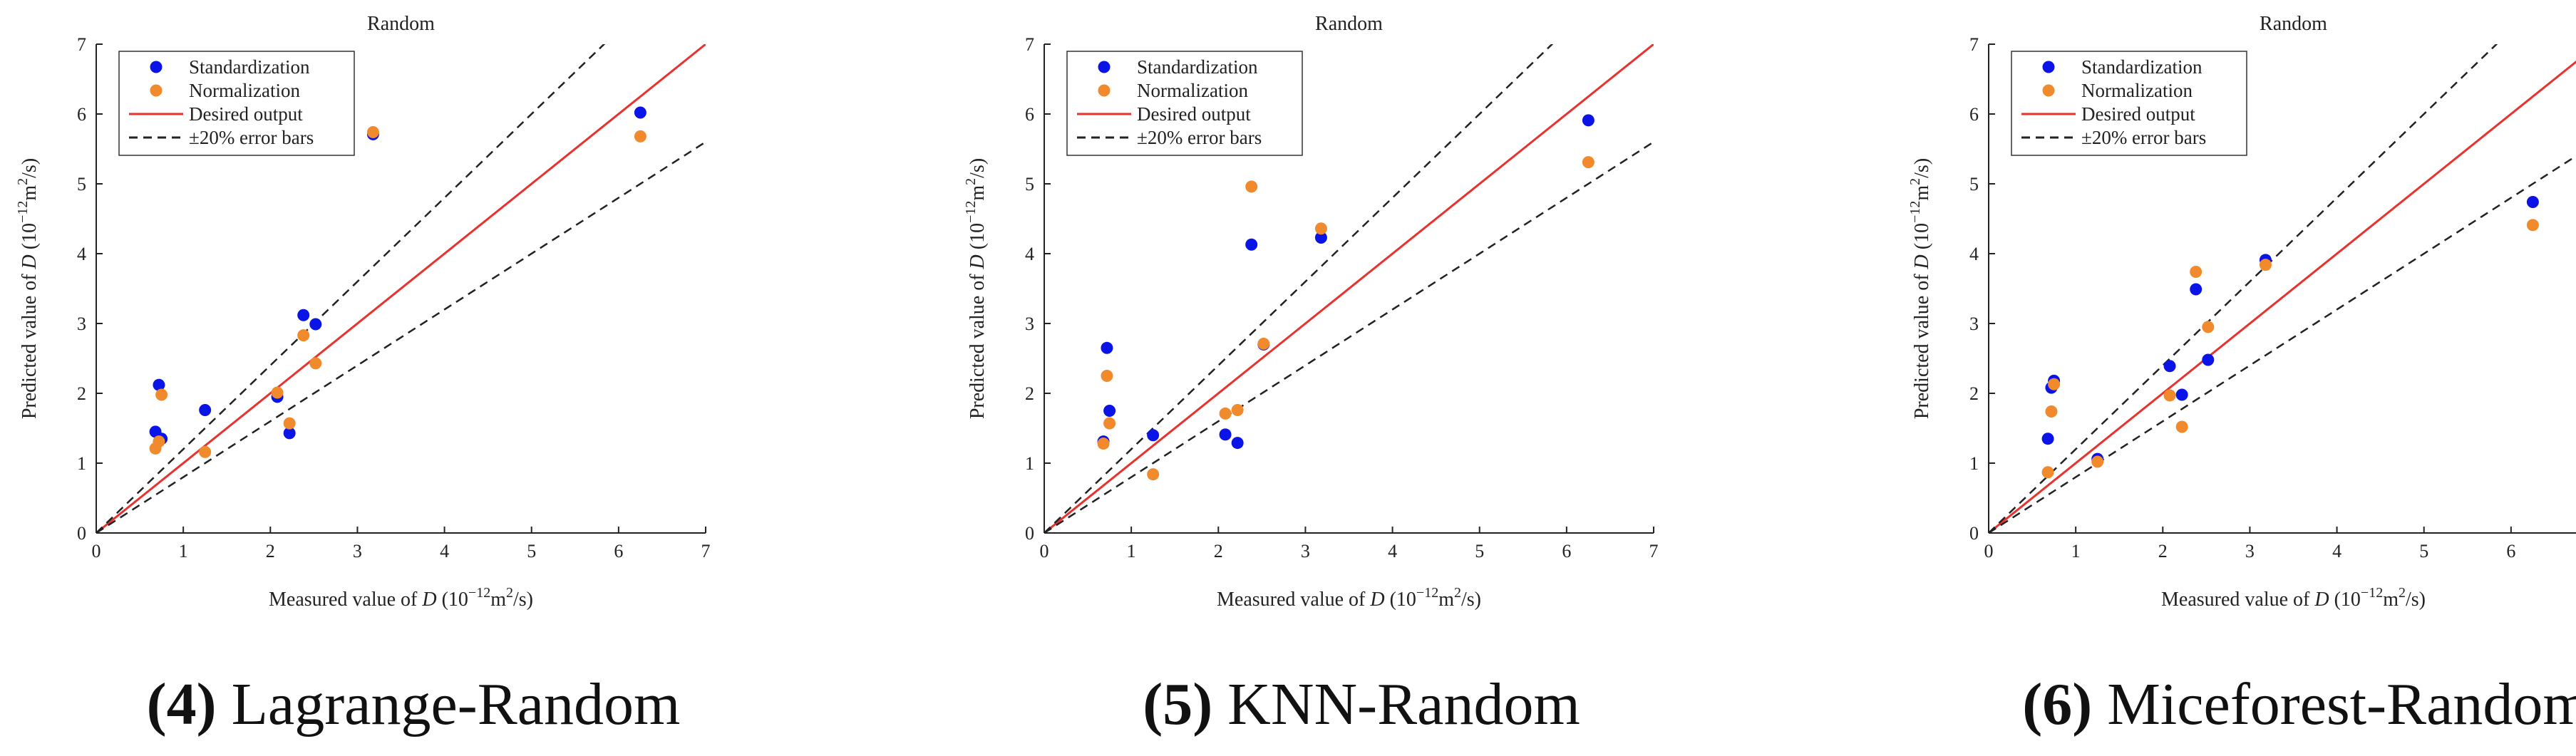  I want to click on figure-caption: (5) KNN-Random, so click(1361, 704).